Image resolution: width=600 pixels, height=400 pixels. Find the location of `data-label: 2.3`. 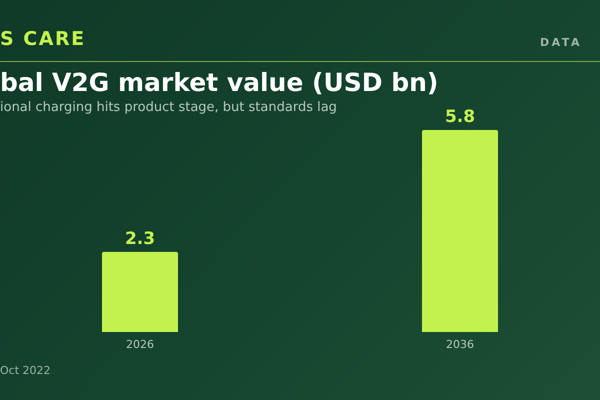

data-label: 2.3 is located at coordinates (140, 238).